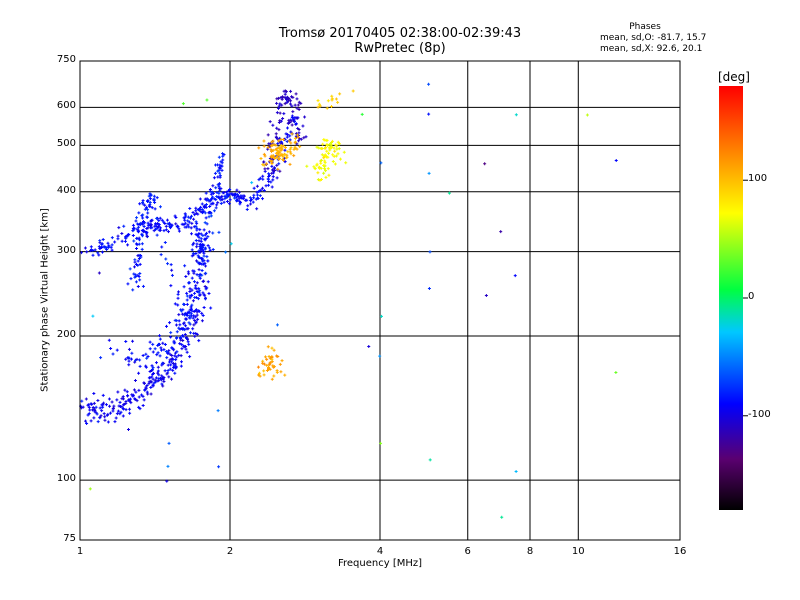 This screenshot has height=600, width=800. I want to click on colorbar-tick-label: 0, so click(751, 296).